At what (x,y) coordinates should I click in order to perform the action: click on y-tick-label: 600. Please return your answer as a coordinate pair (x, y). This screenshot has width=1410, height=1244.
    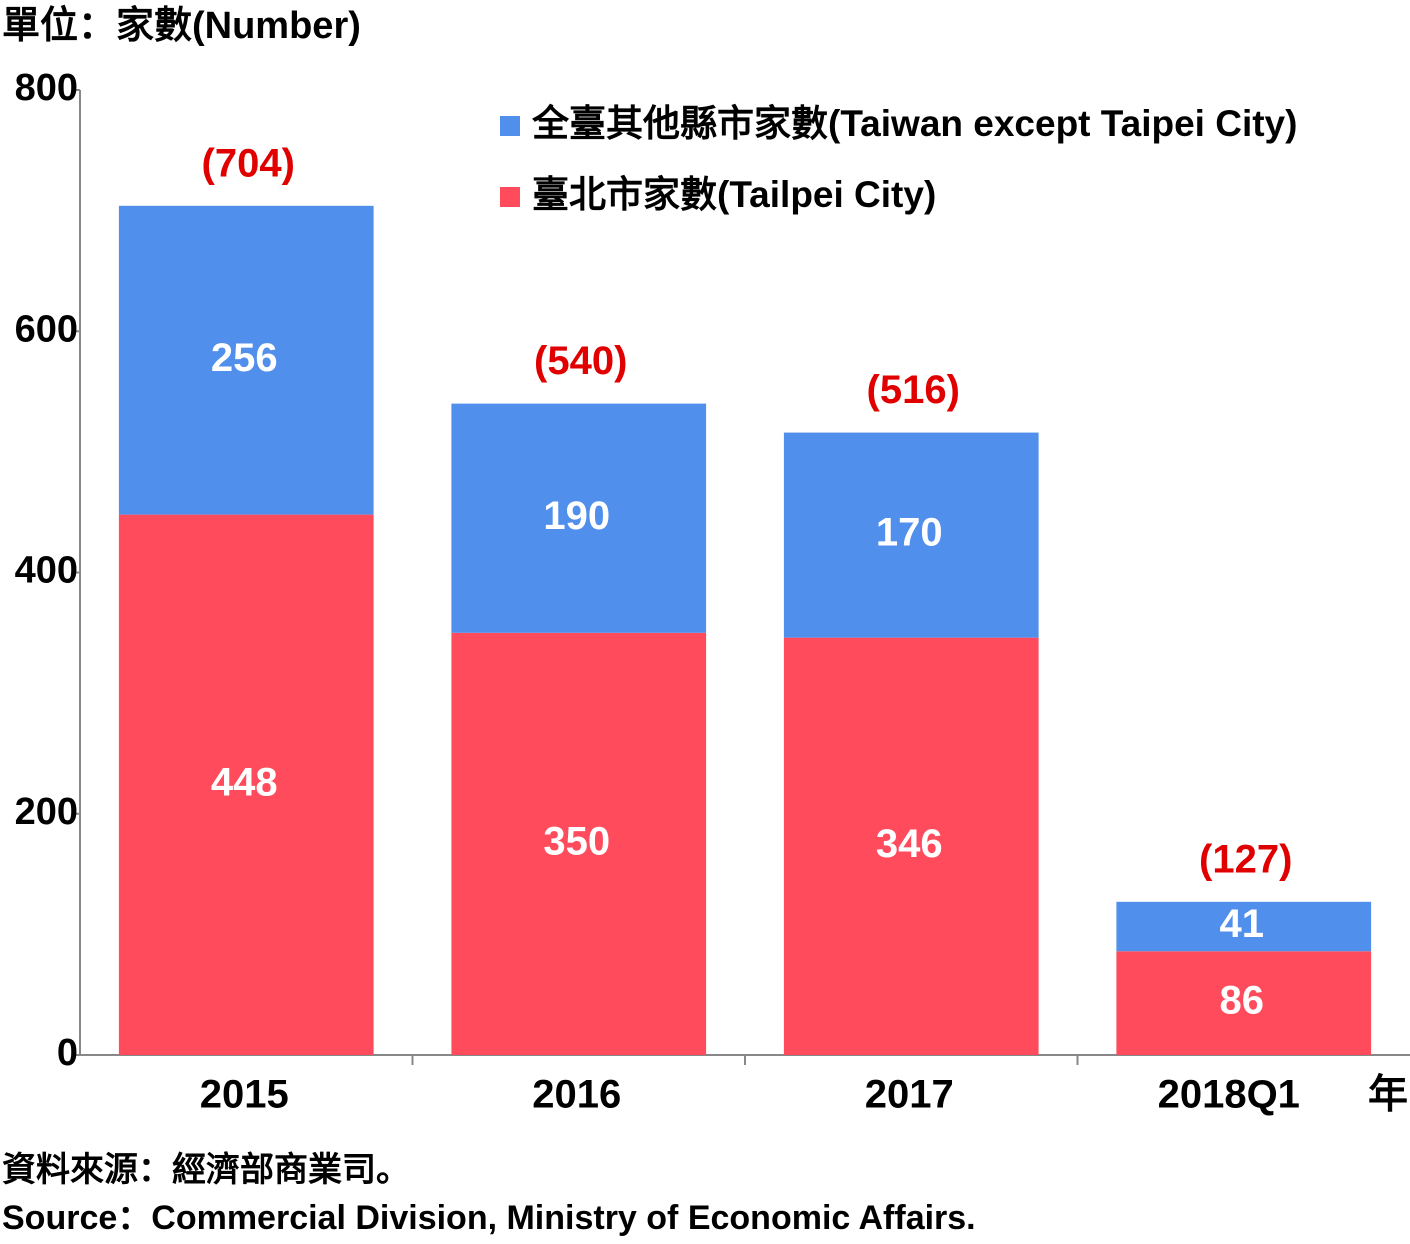
    Looking at the image, I should click on (46, 329).